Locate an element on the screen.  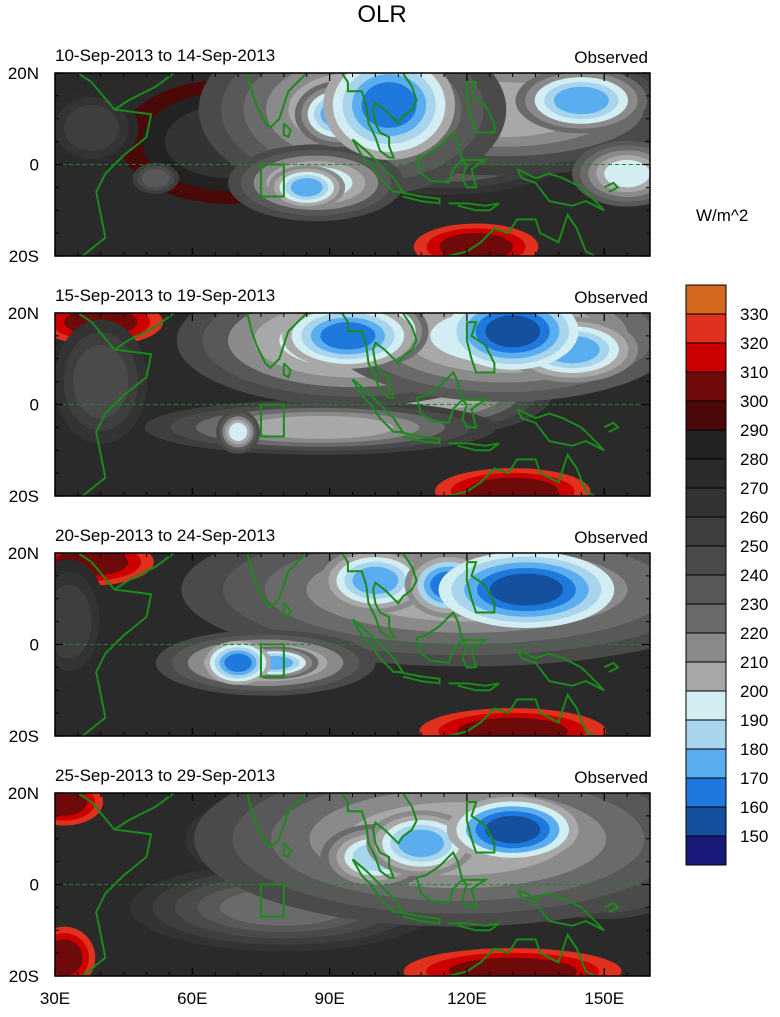
colorbar-level-label: 200 is located at coordinates (754, 691).